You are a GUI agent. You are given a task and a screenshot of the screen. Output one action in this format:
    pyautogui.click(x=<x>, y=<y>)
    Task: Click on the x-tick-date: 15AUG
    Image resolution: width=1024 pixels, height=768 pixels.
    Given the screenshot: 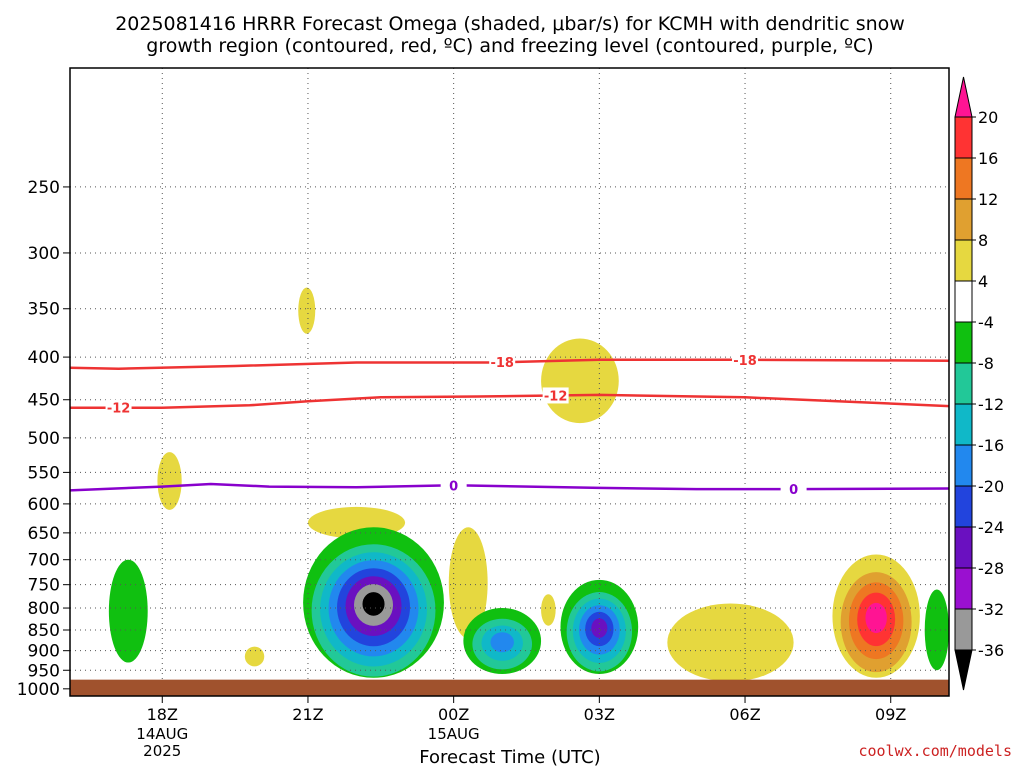 What is the action you would take?
    pyautogui.click(x=454, y=734)
    